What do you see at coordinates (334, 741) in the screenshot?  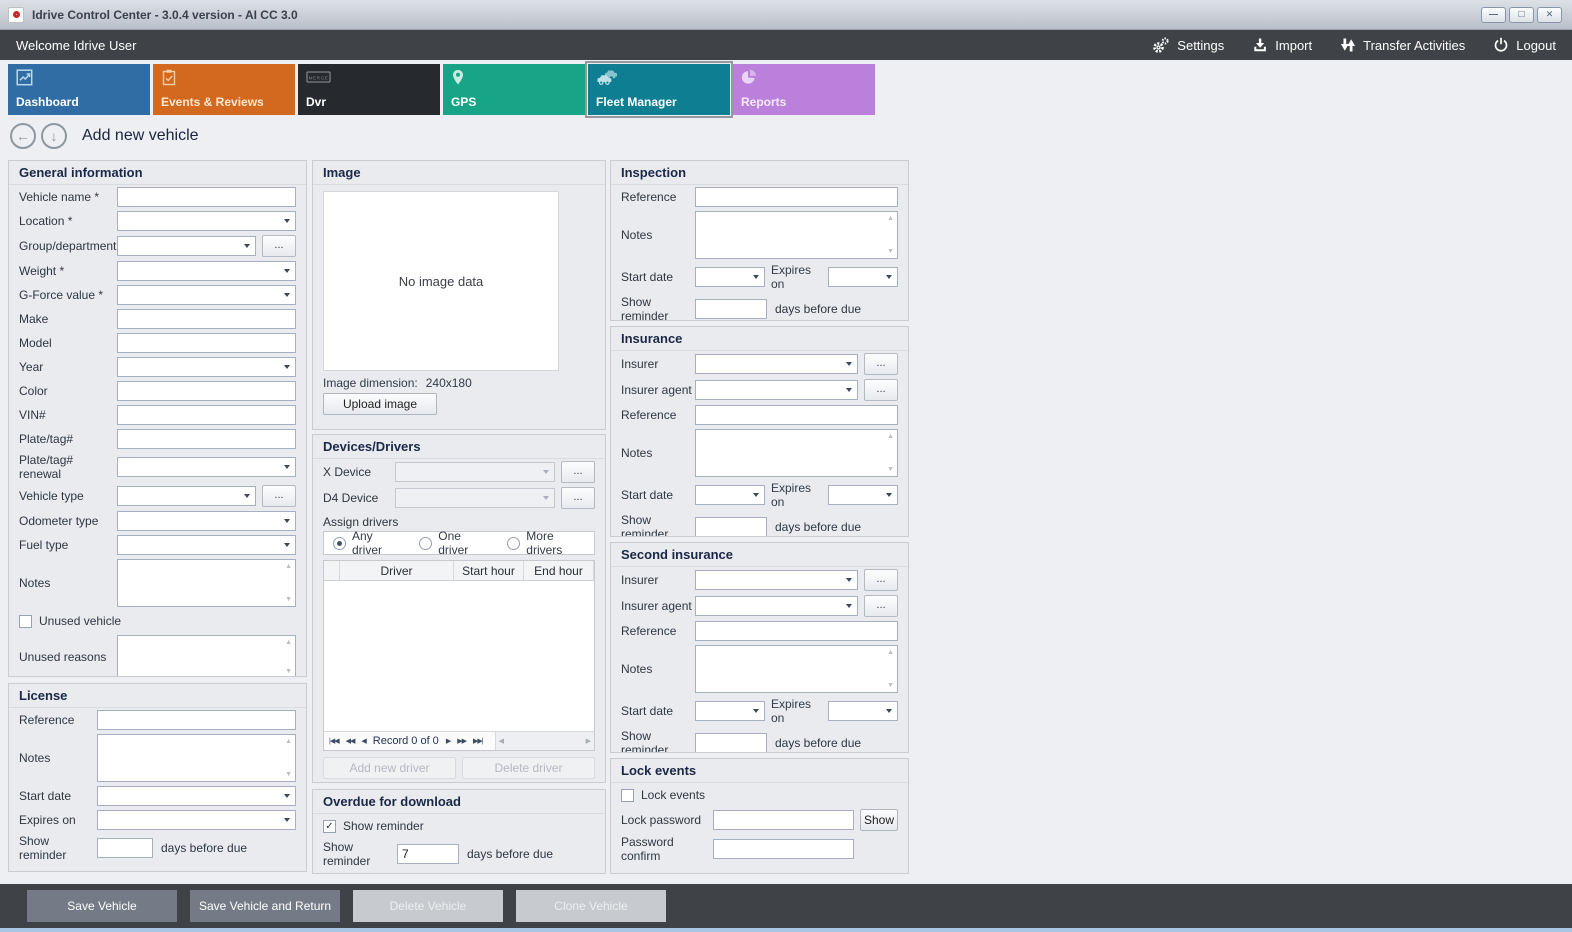 I see `first-record-icon` at bounding box center [334, 741].